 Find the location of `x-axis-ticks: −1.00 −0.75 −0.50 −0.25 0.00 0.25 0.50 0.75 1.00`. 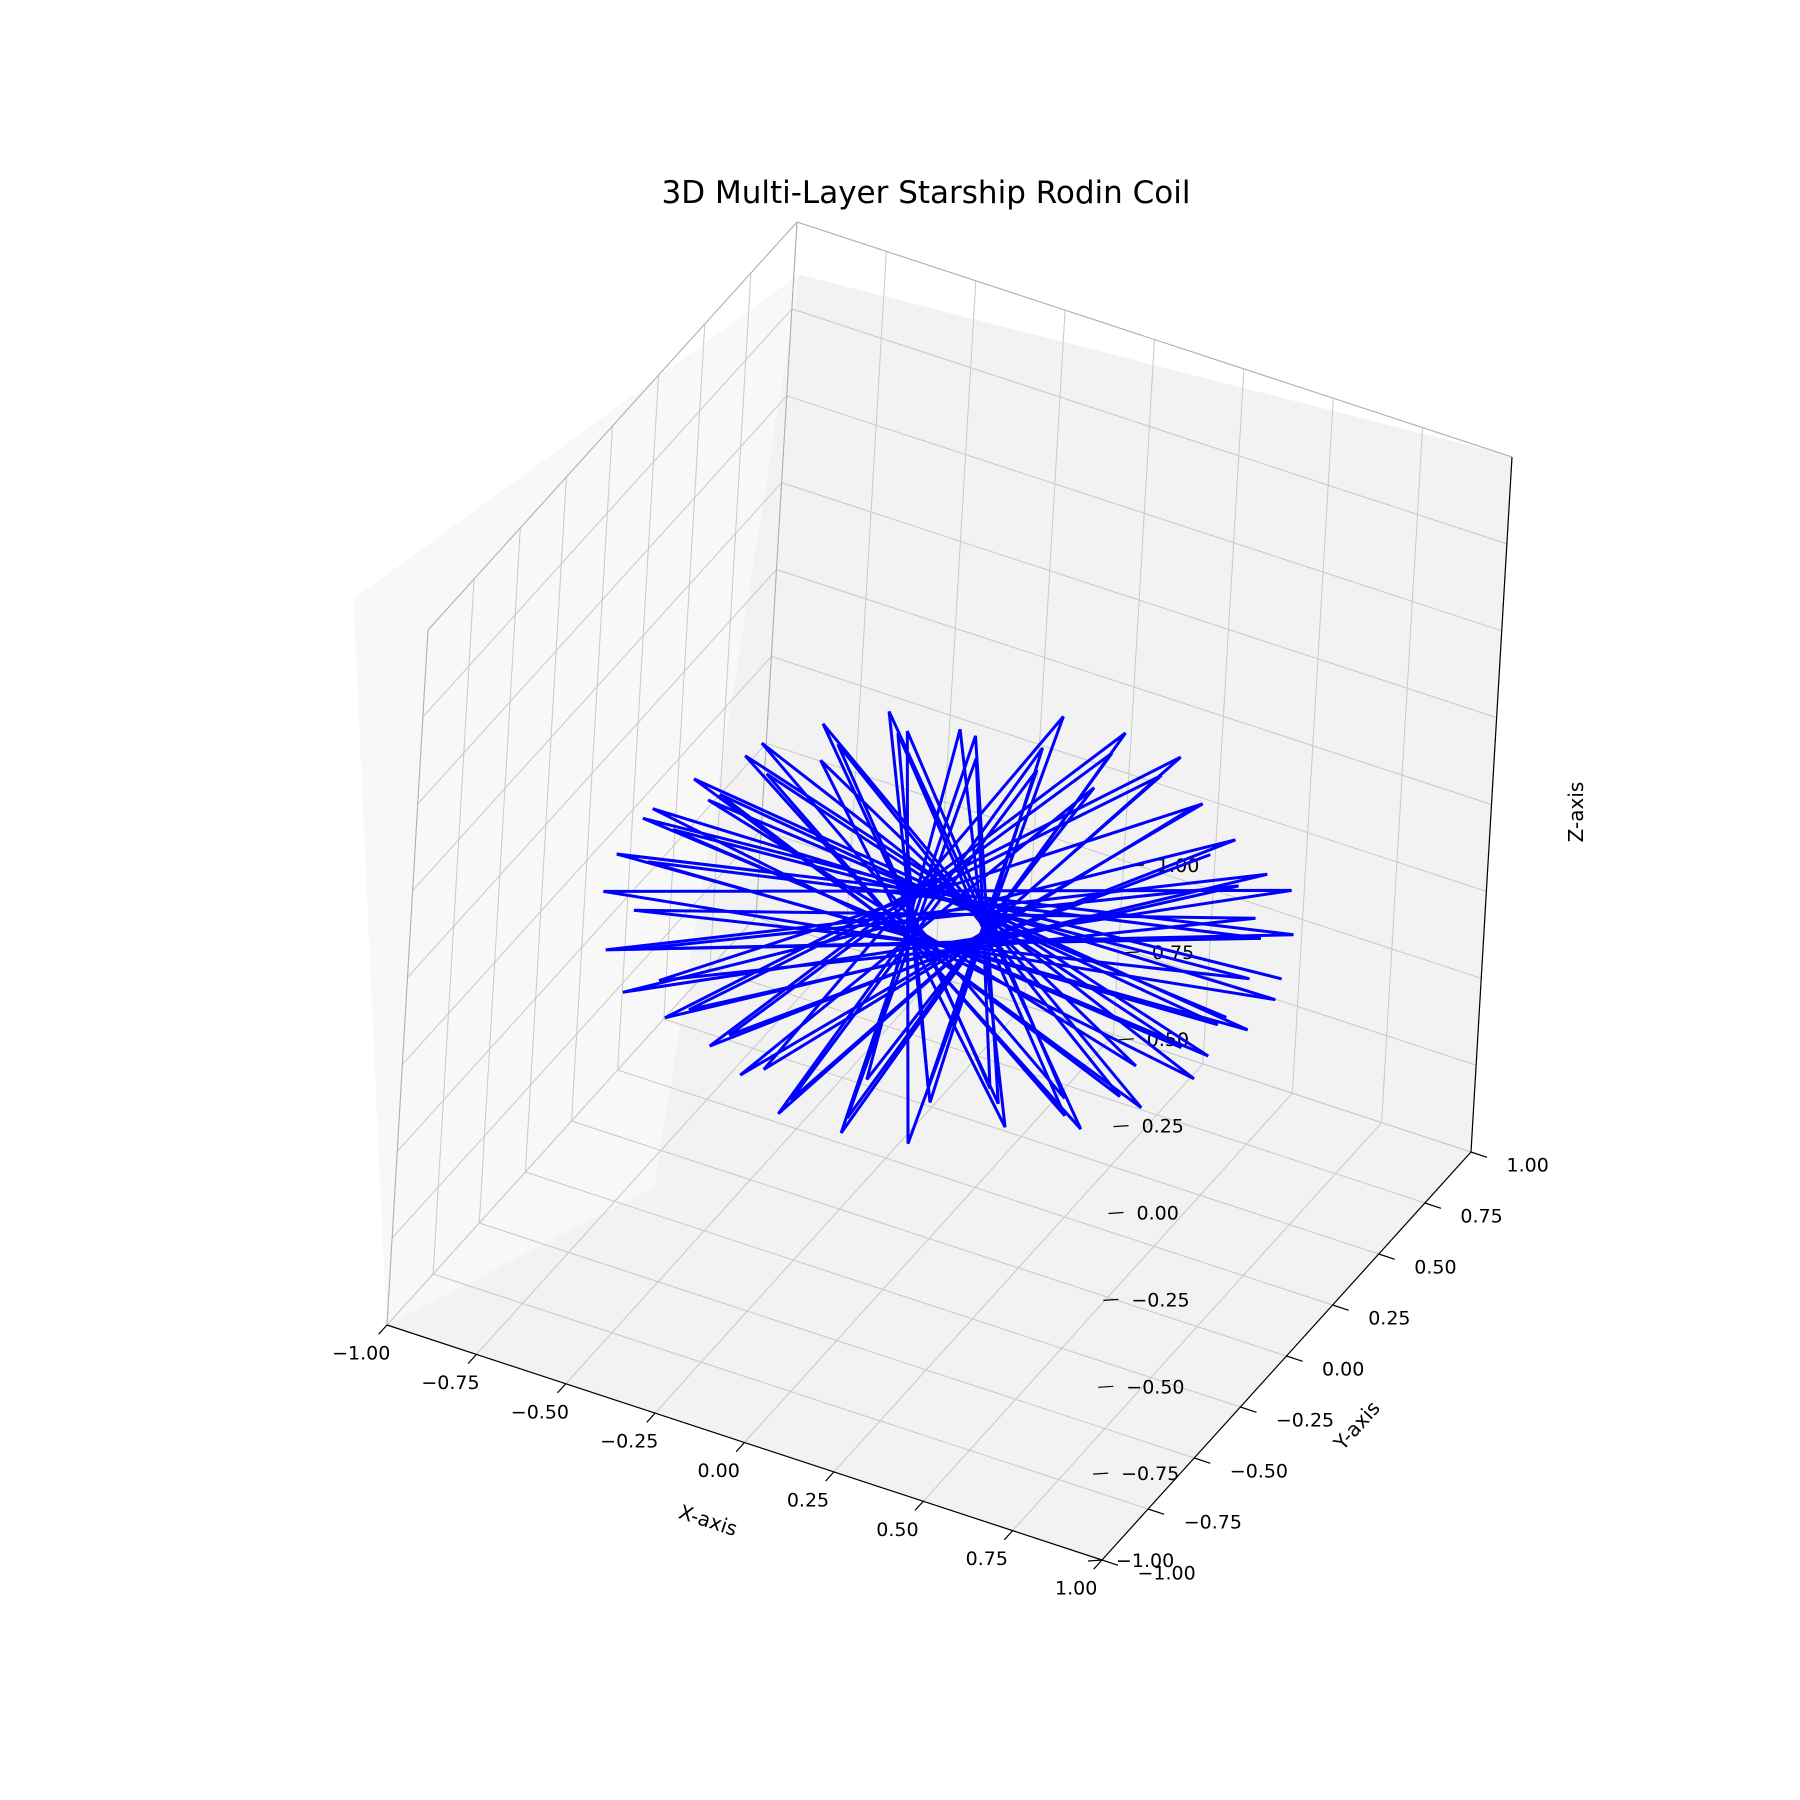

x-axis-ticks: −1.00 −0.75 −0.50 −0.25 0.00 0.25 0.50 0.75 1.00 is located at coordinates (717, 1462).